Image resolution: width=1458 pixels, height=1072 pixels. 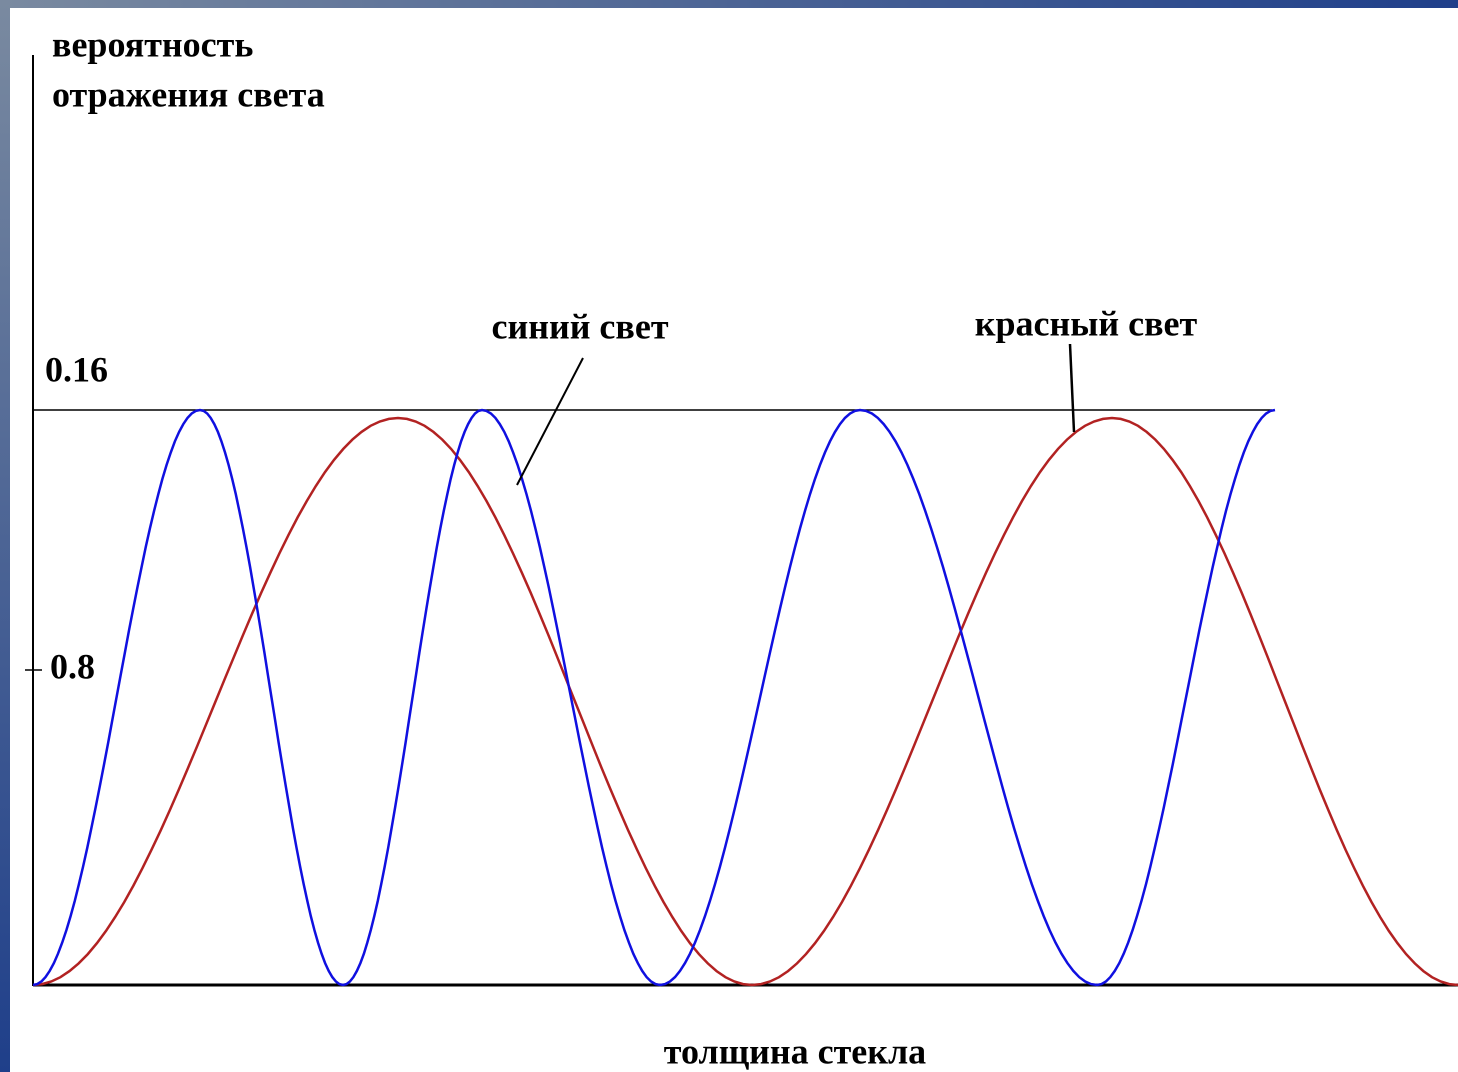 What do you see at coordinates (188, 94) in the screenshot?
I see `y-axis-label: отражения света` at bounding box center [188, 94].